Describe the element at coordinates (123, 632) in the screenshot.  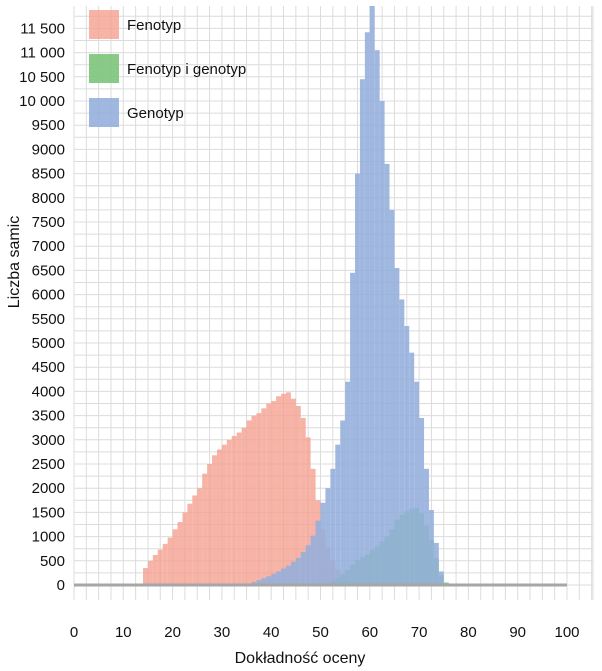
I see `x-tick-label: 10` at that location.